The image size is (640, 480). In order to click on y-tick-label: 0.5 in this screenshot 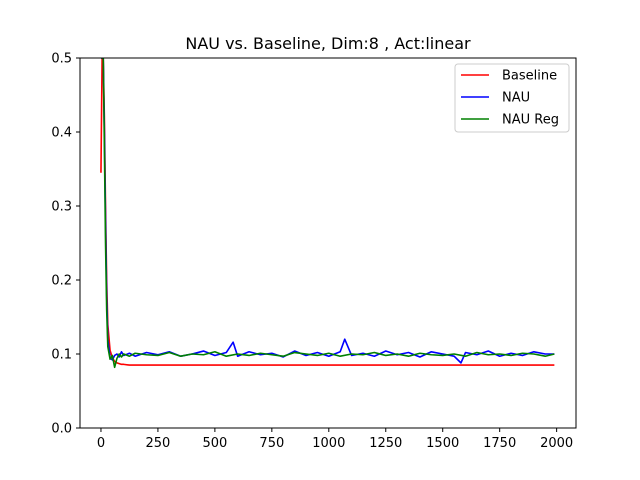, I will do `click(61, 59)`.